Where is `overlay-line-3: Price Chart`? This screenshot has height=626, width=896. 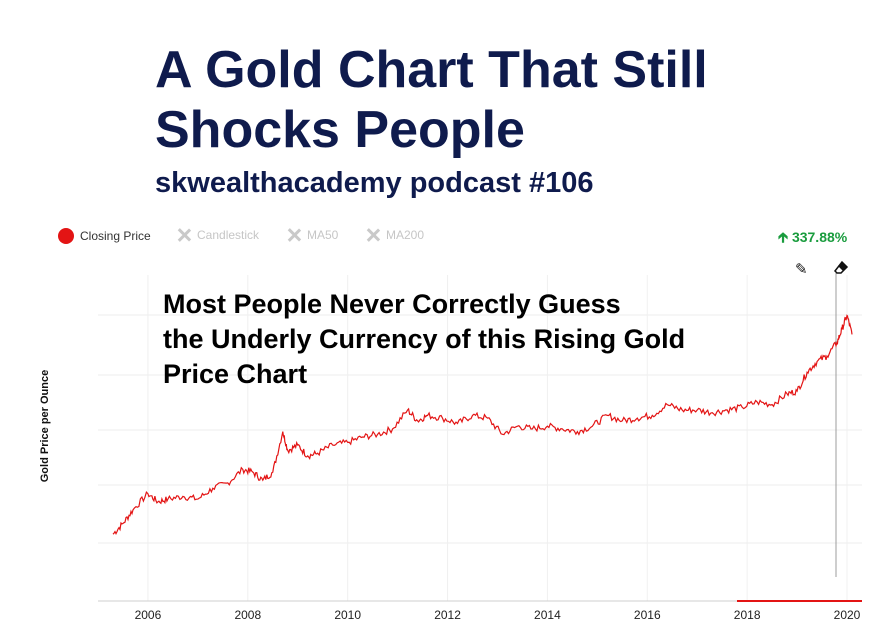 overlay-line-3: Price Chart is located at coordinates (235, 374).